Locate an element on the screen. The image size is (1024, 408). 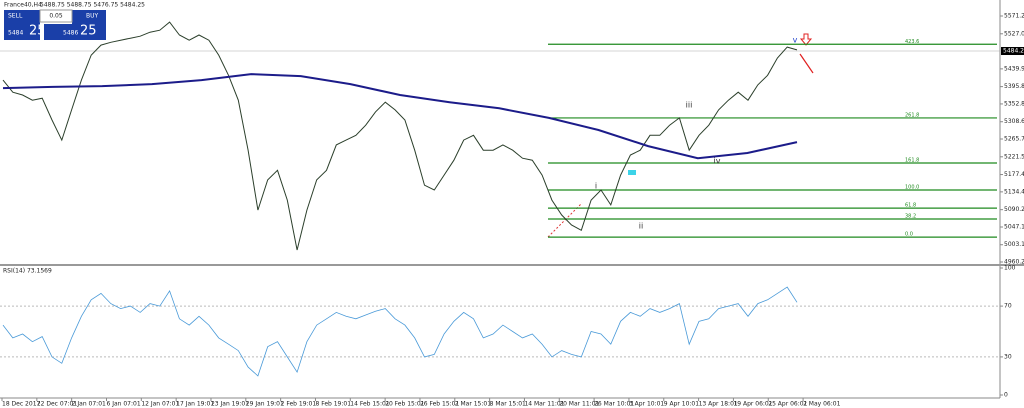
rsi-y-tick-label: 100 is located at coordinates (1010, 268).